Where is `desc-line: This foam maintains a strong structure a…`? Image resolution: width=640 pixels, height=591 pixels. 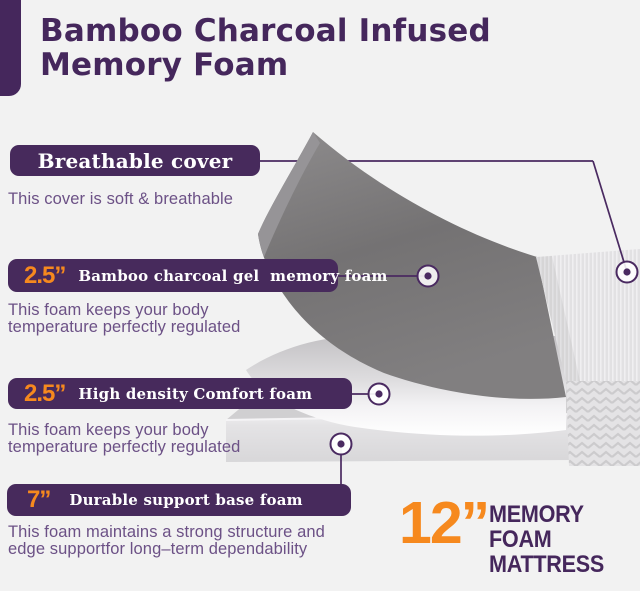
desc-line: This foam maintains a strong structure a… is located at coordinates (166, 532).